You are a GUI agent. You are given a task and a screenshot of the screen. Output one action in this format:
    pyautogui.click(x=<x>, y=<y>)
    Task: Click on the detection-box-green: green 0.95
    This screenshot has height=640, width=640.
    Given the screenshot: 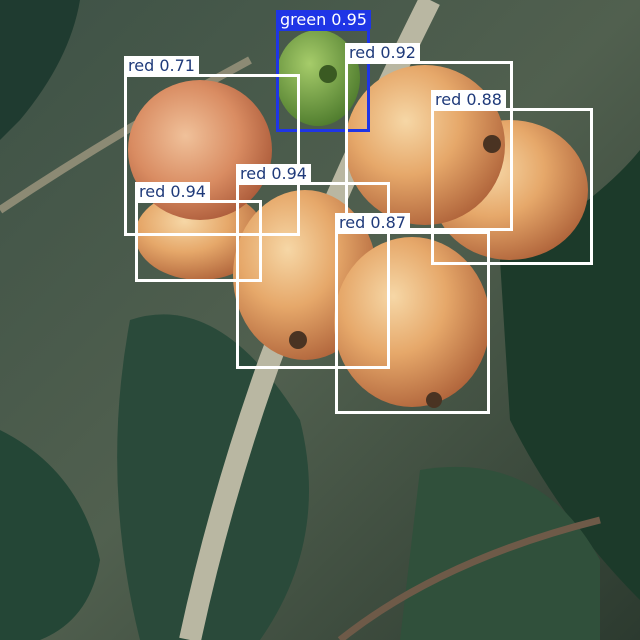 What is the action you would take?
    pyautogui.click(x=323, y=71)
    